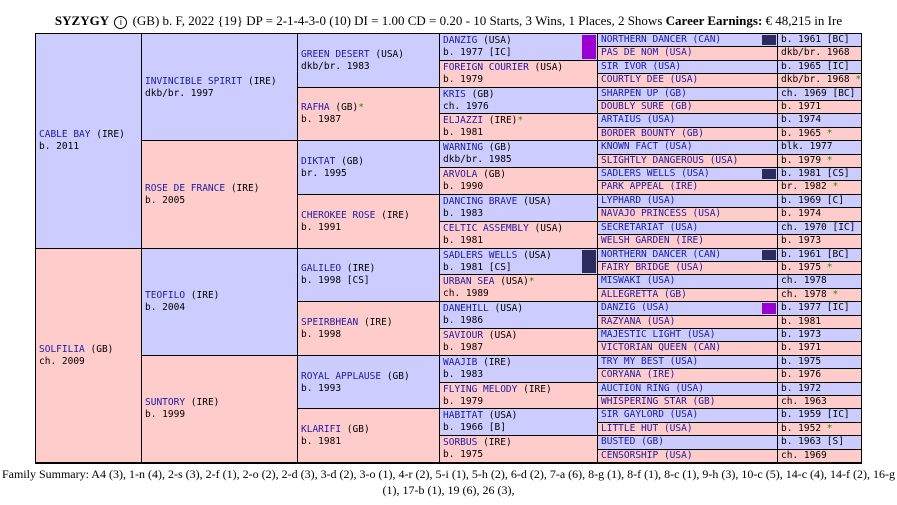 The height and width of the screenshot is (505, 897). Describe the element at coordinates (220, 195) in the screenshot. I see `pedigree-cell-gen2: ROSE DE FRANCE (IRE) b. 2005` at that location.